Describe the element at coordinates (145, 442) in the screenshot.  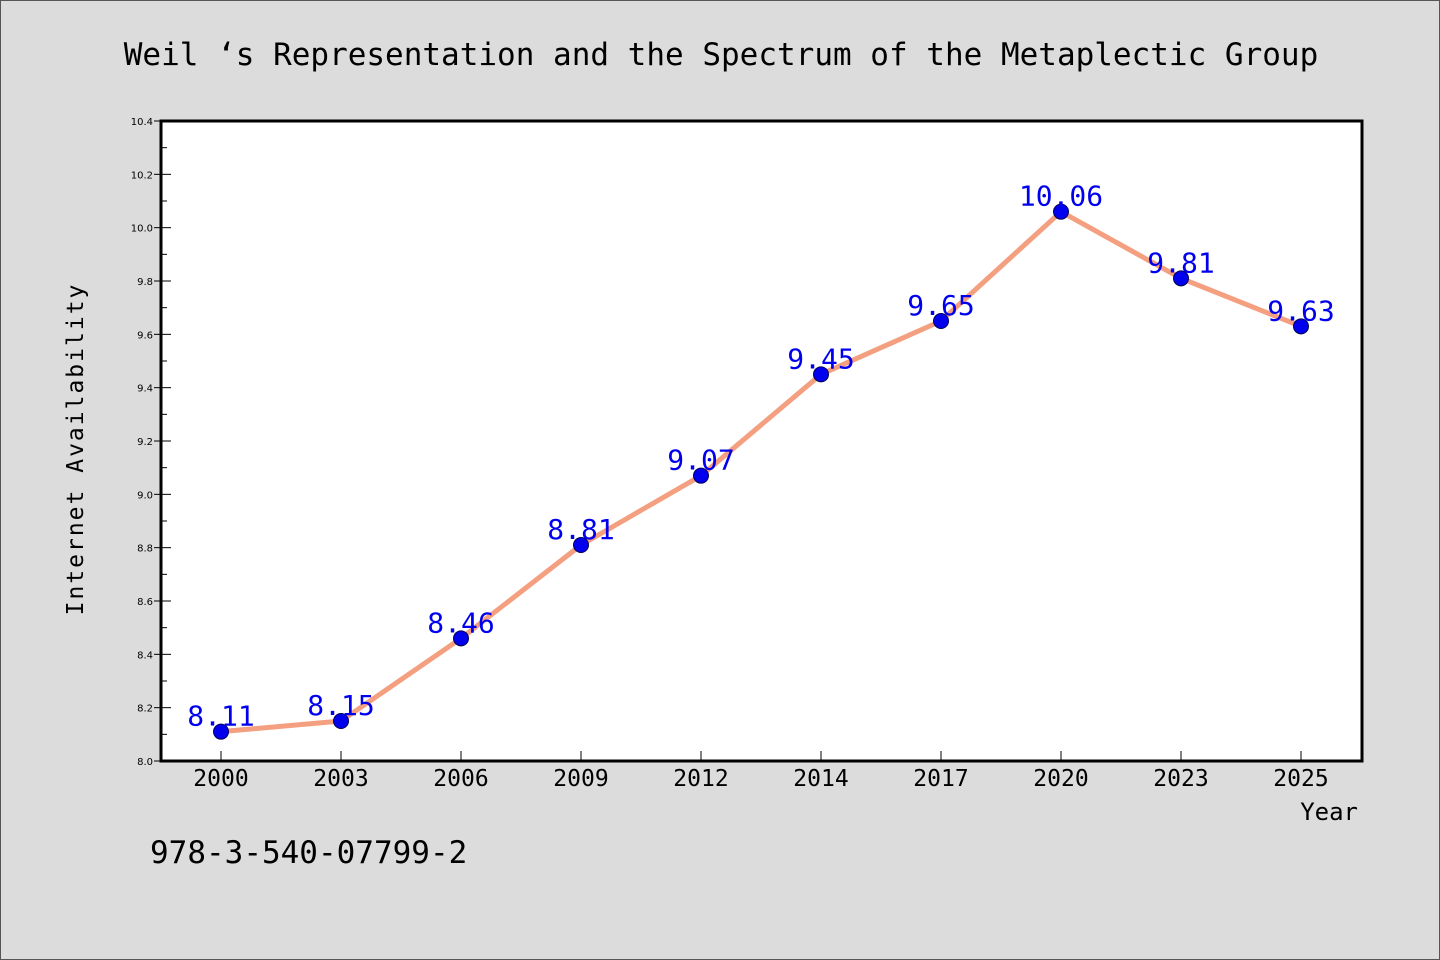
I see `y-tick-label: 9.2` at that location.